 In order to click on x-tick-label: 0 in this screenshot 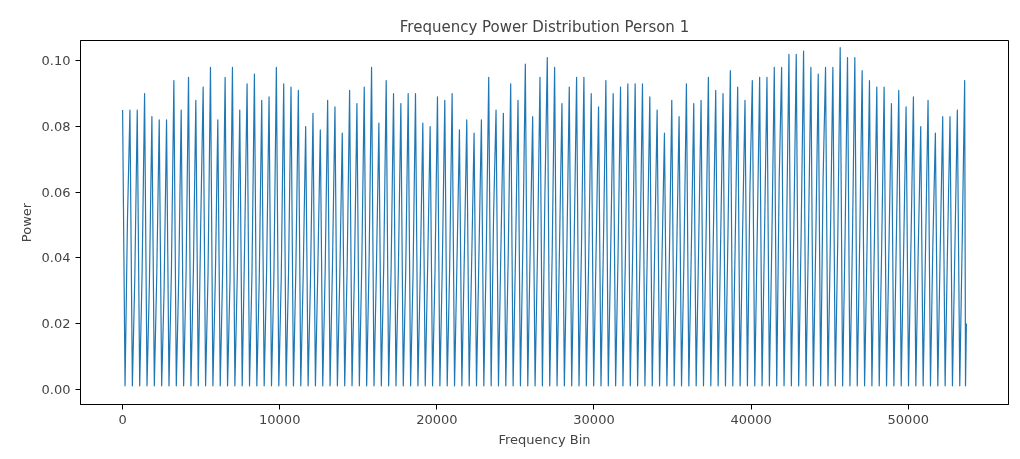, I will do `click(122, 419)`.